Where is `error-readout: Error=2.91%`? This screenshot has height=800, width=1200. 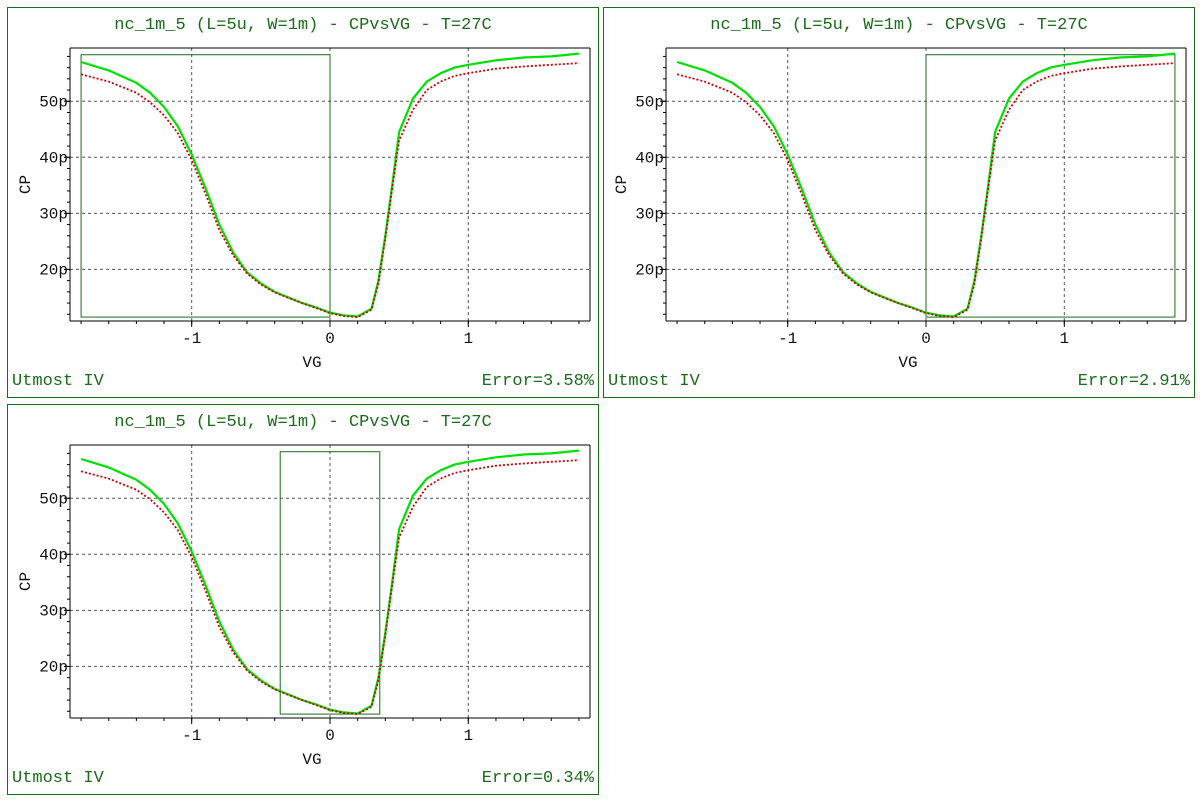
error-readout: Error=2.91% is located at coordinates (1133, 381).